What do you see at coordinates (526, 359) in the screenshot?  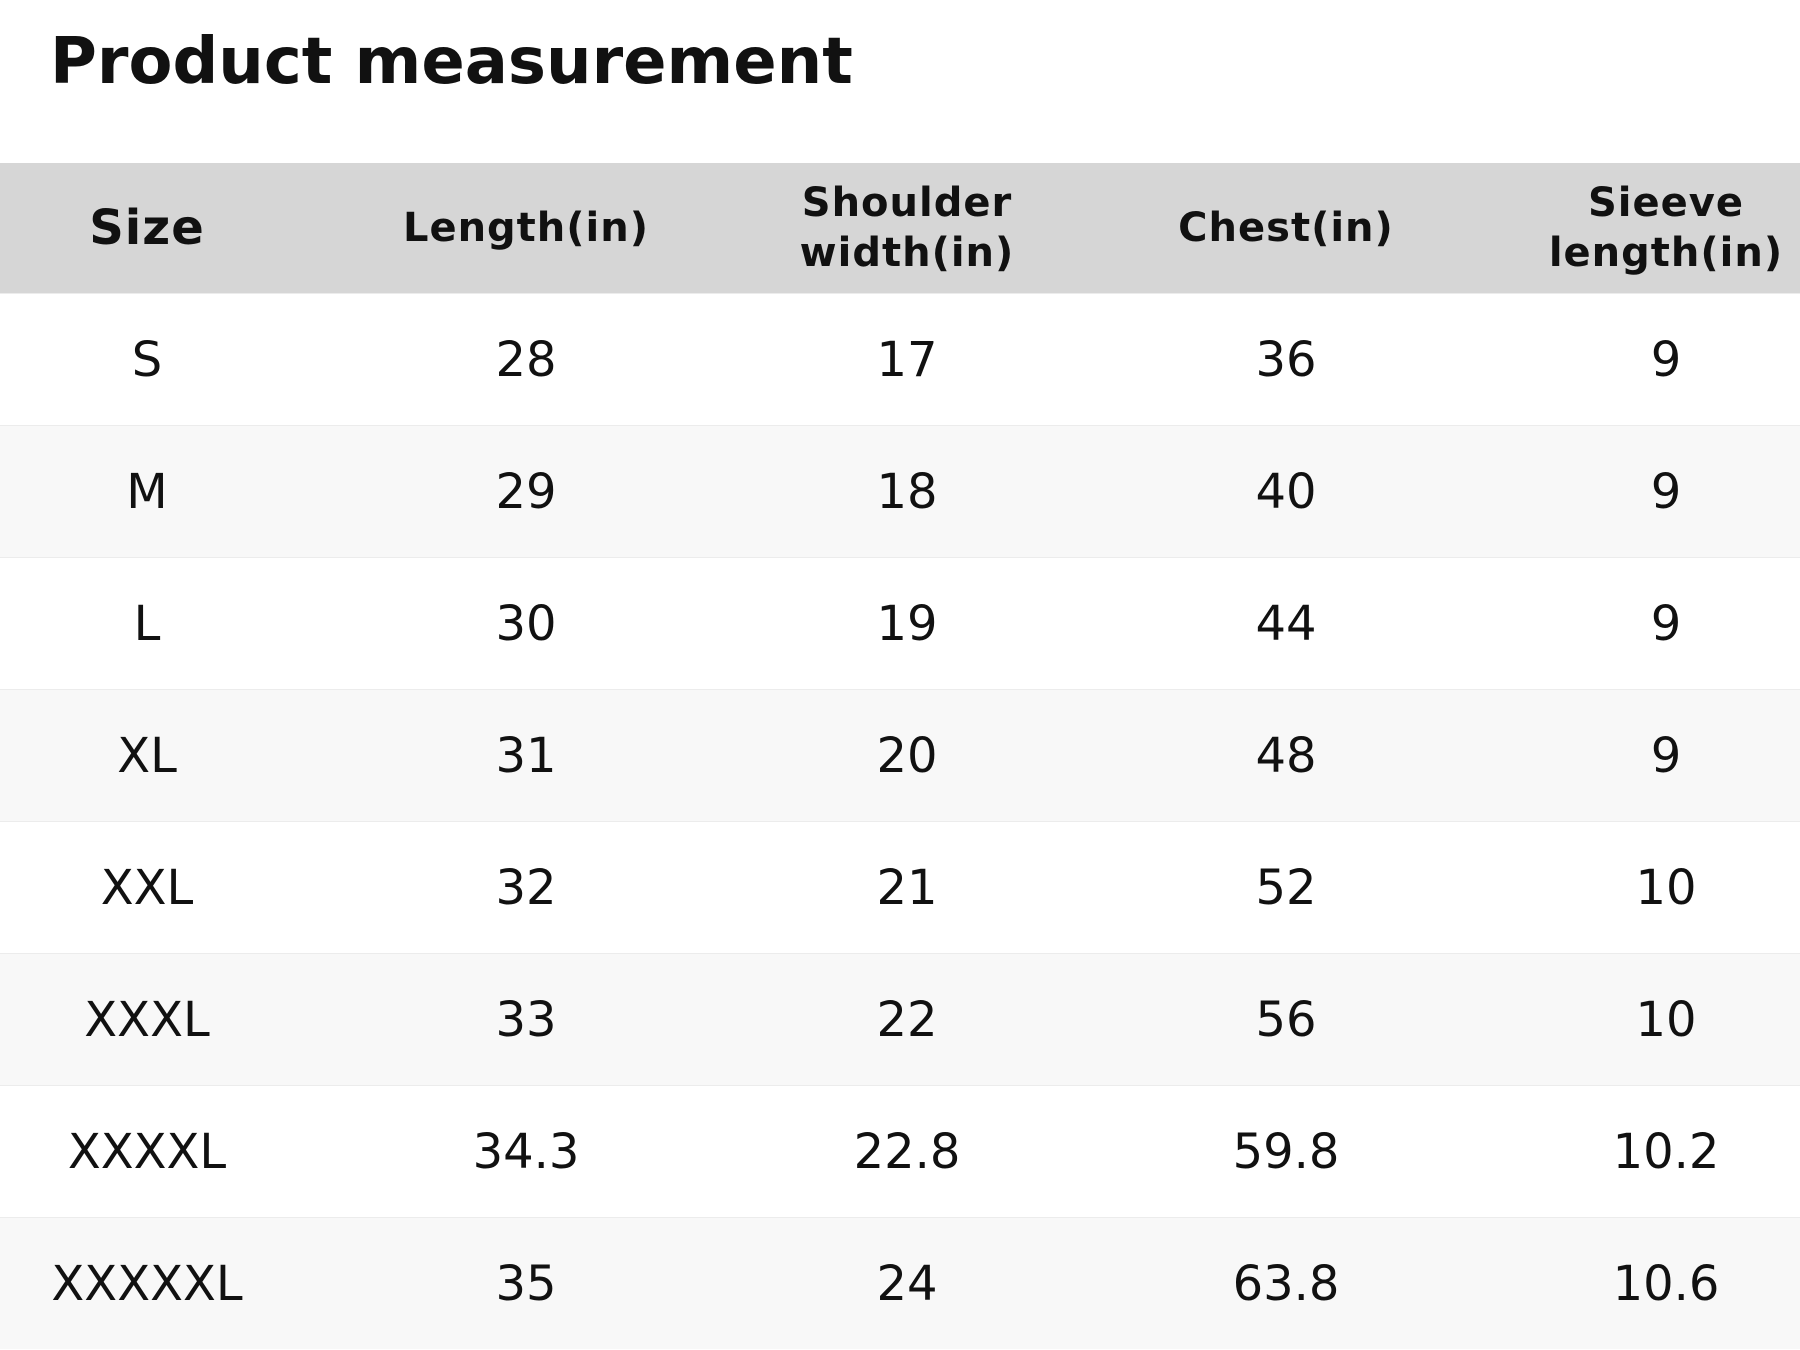 I see `table-cell: 28` at bounding box center [526, 359].